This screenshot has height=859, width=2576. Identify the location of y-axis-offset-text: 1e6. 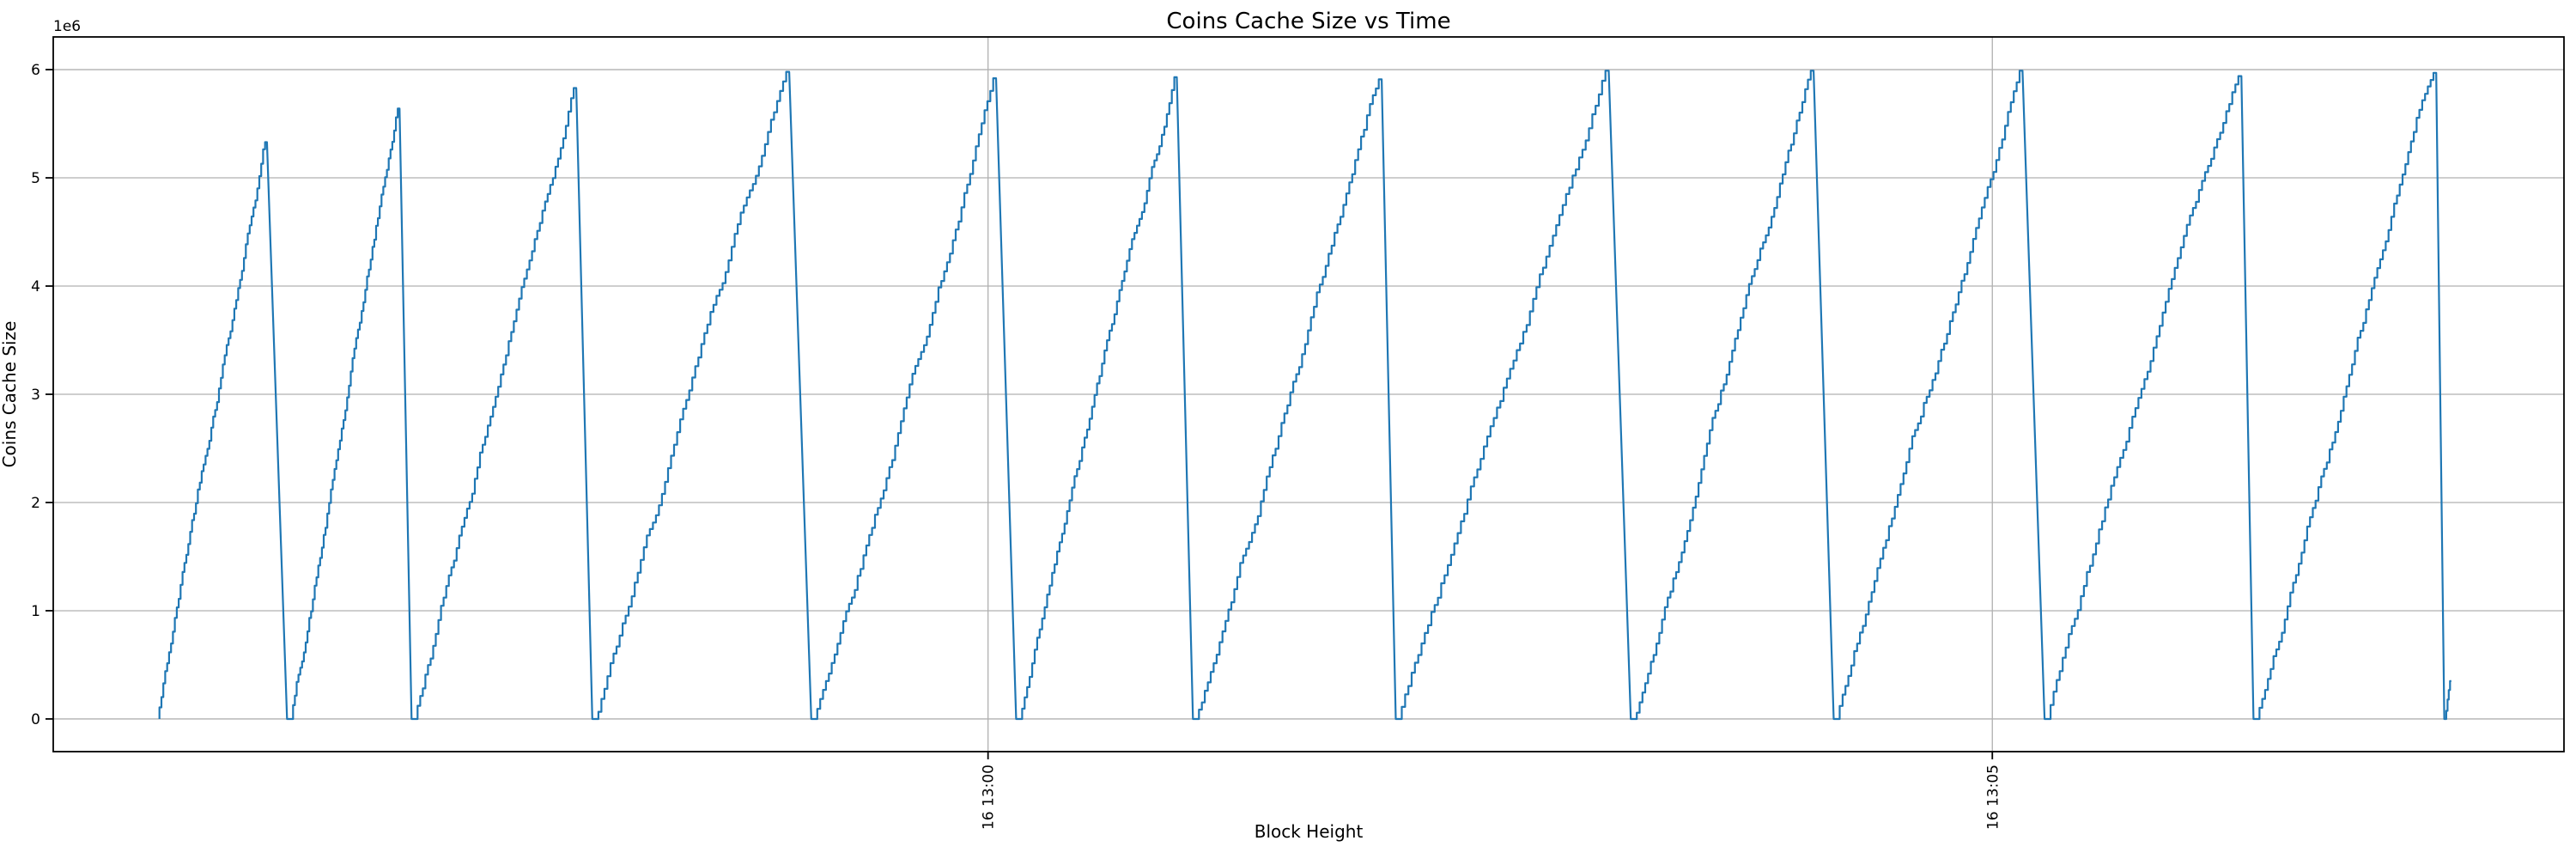
(67, 26).